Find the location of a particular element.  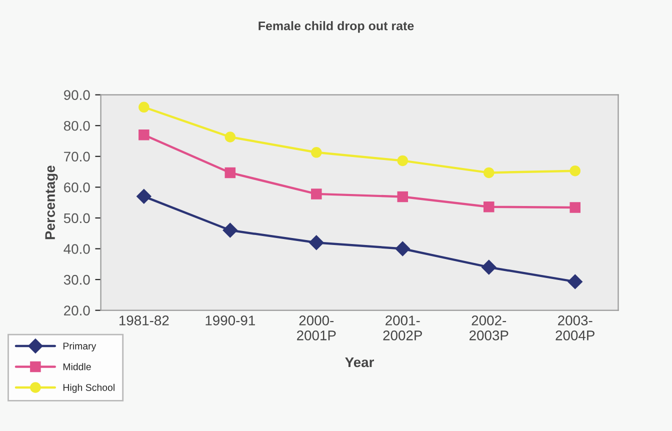

legend-label: Middle is located at coordinates (77, 366).